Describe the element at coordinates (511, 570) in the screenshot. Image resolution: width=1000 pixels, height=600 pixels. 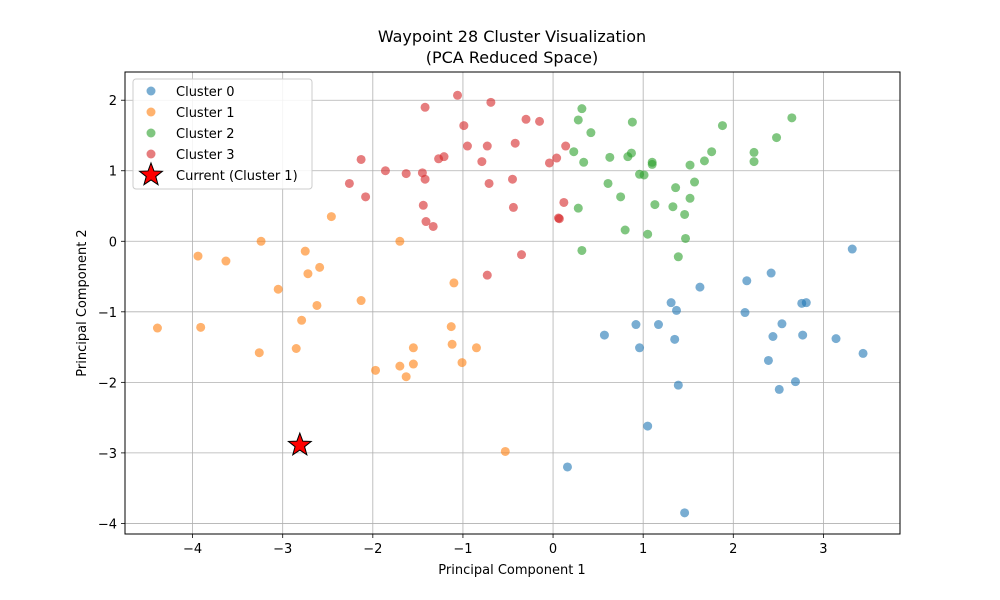
I see `x-axis-label: Principal Component 1` at that location.